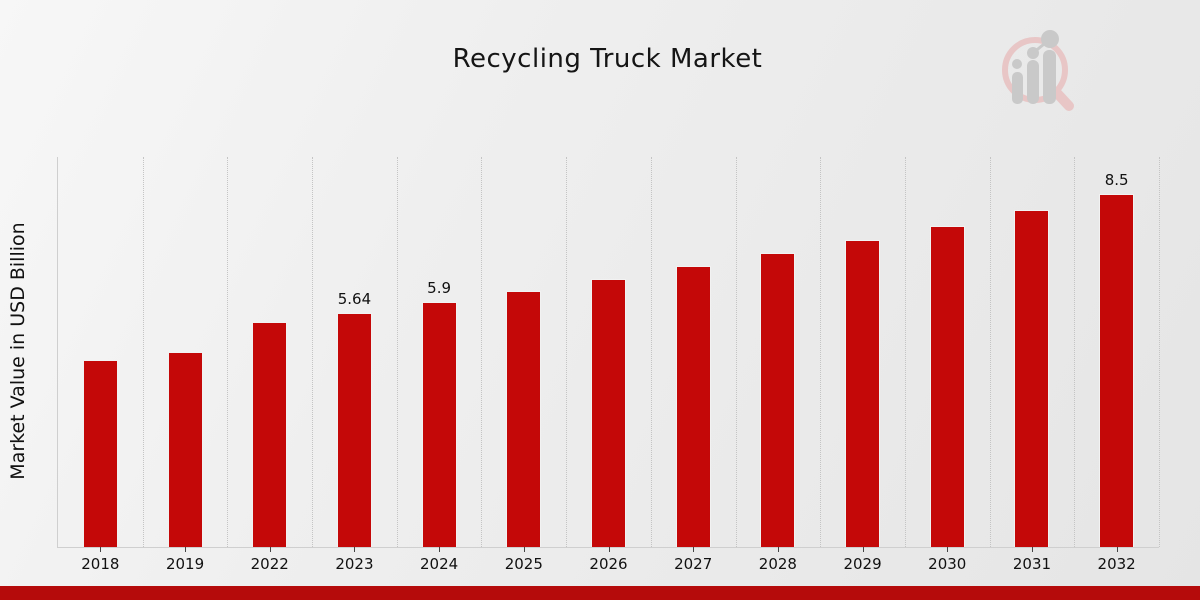 Image resolution: width=1200 pixels, height=600 pixels. I want to click on bar-2019, so click(185, 449).